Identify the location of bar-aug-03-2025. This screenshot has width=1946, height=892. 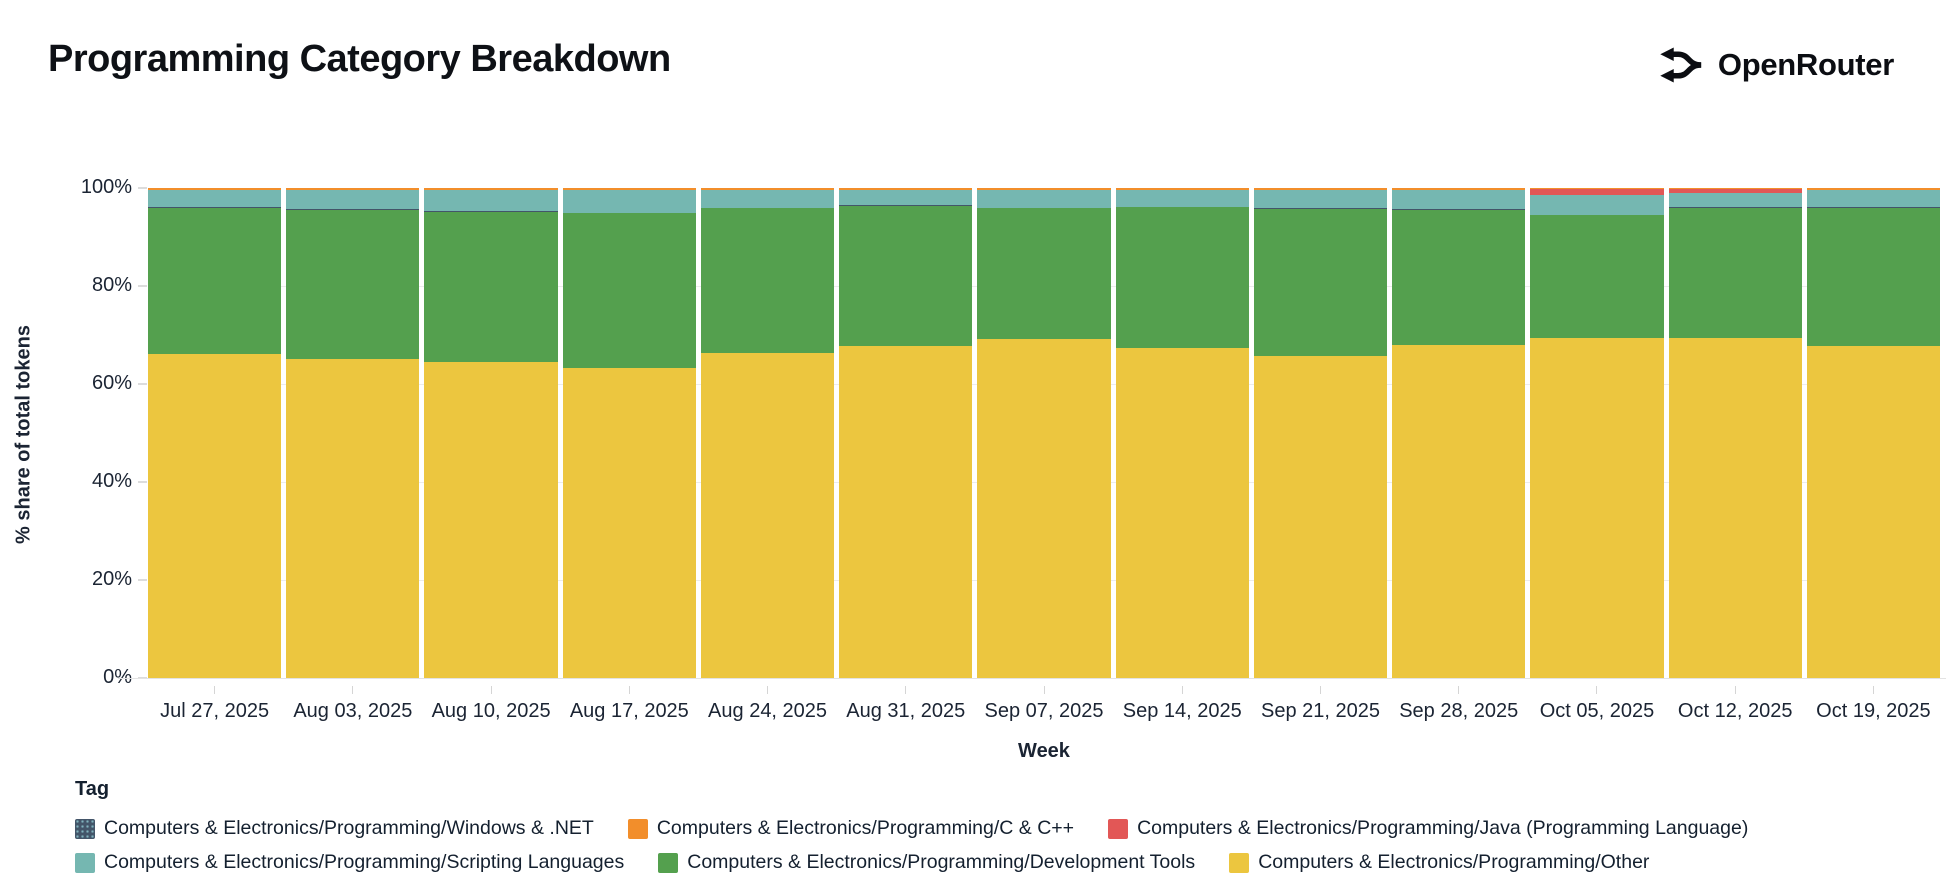
(353, 433).